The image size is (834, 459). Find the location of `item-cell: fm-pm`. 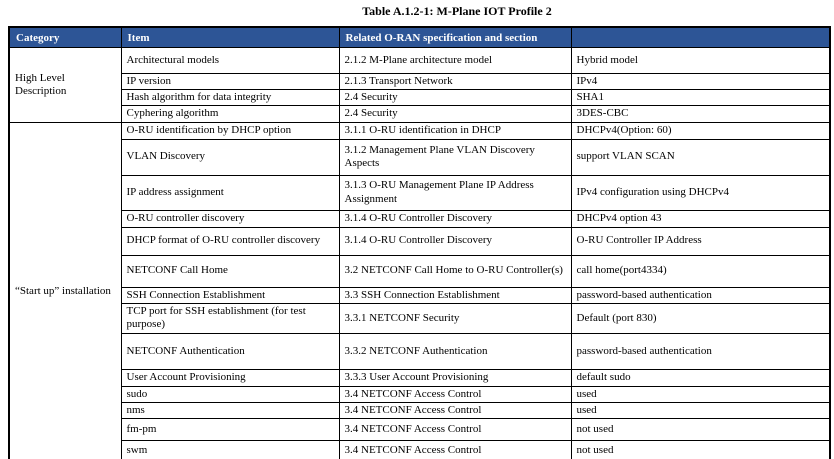

item-cell: fm-pm is located at coordinates (230, 430).